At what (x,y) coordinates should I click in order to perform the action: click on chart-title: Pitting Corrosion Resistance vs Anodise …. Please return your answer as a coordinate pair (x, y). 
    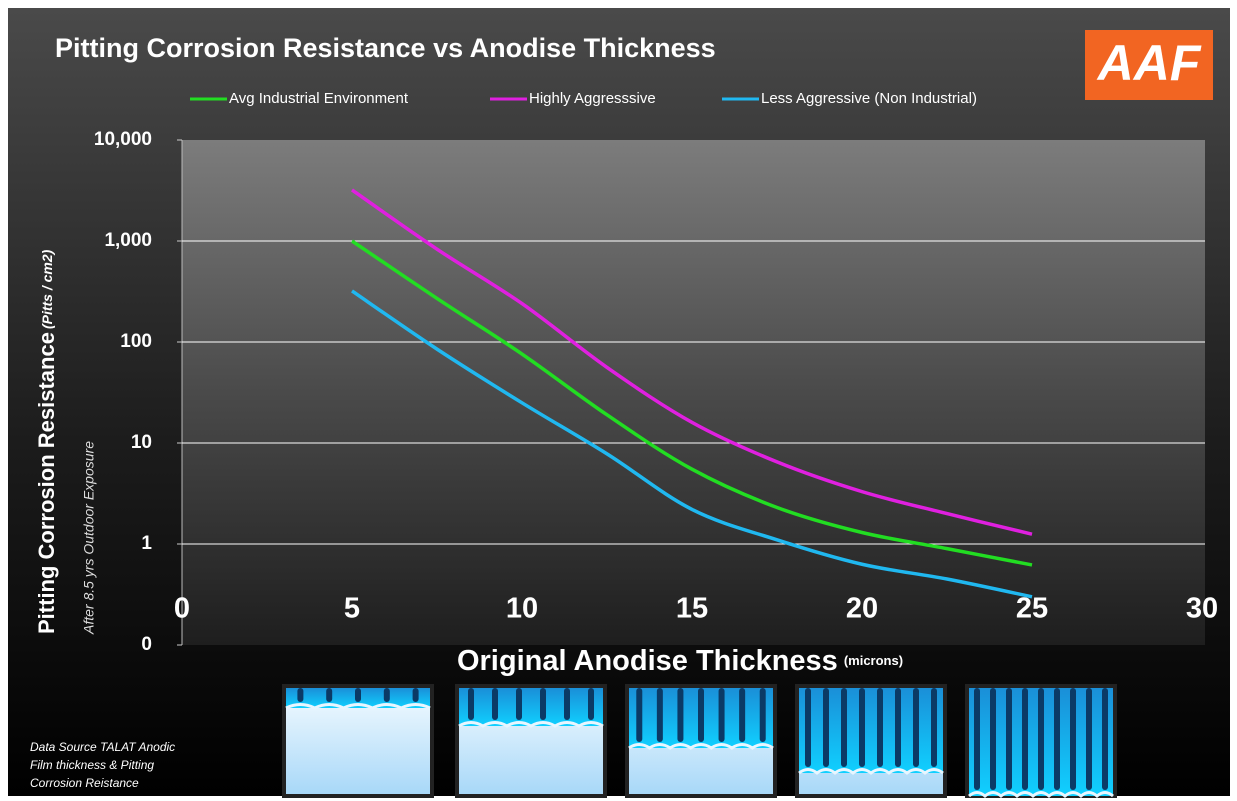
    Looking at the image, I should click on (385, 48).